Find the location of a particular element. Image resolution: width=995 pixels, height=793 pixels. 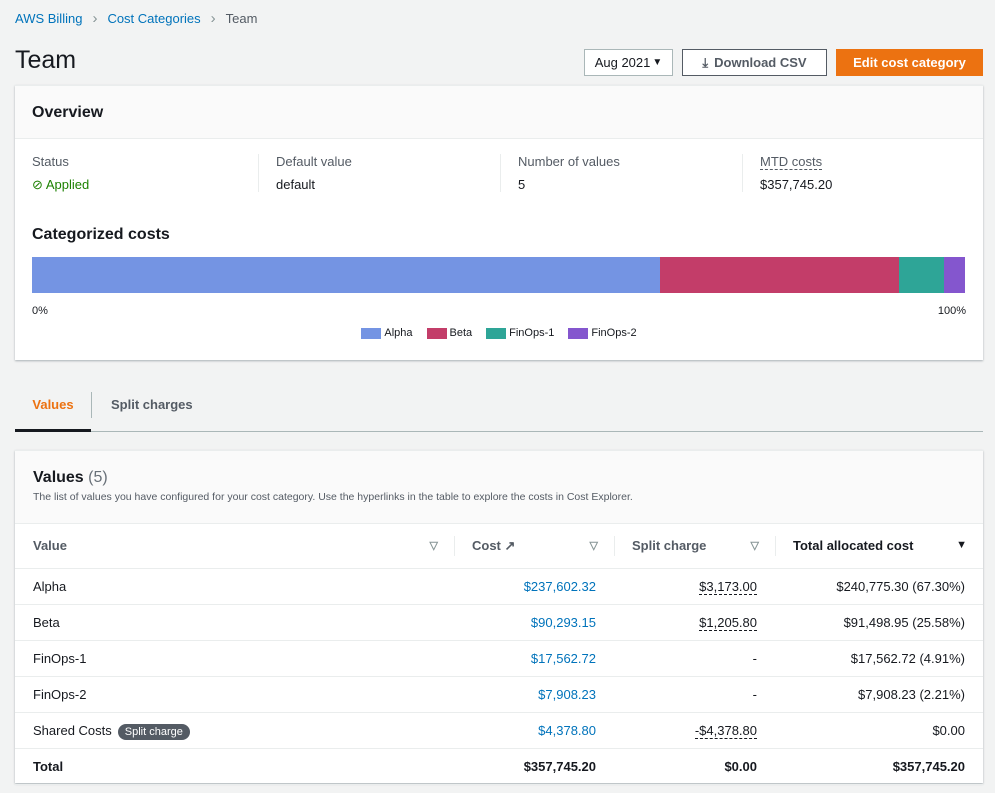

tab-divider is located at coordinates (91, 405).